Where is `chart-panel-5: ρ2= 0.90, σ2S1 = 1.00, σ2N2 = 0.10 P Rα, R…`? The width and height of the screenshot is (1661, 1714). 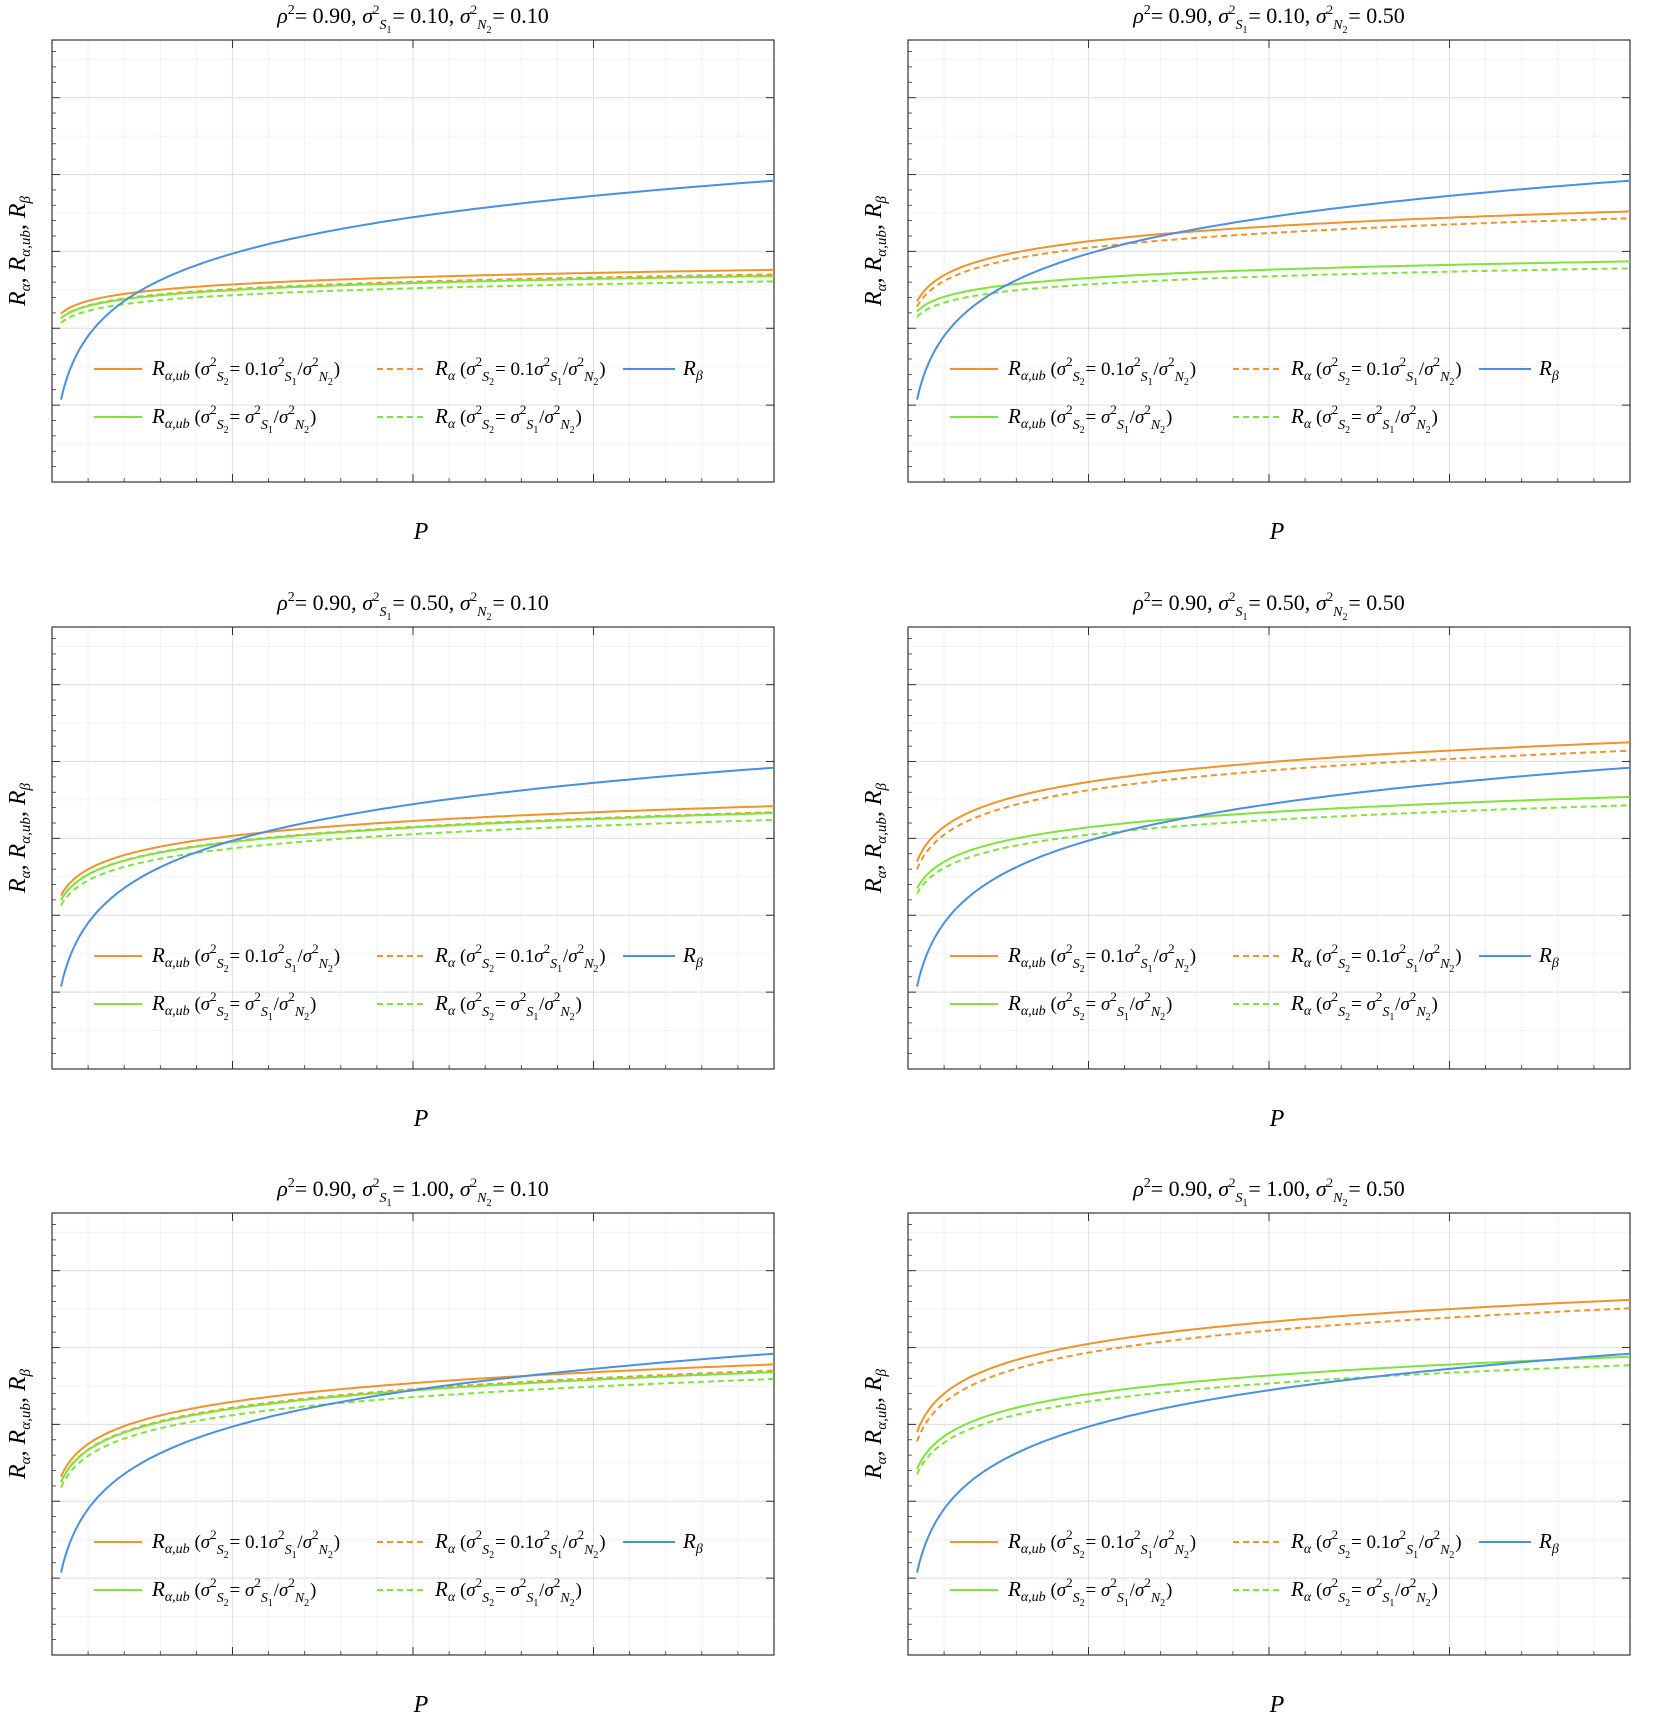 chart-panel-5: ρ2= 0.90, σ2S1 = 1.00, σ2N2 = 0.10 P Rα, R… is located at coordinates (390, 1444).